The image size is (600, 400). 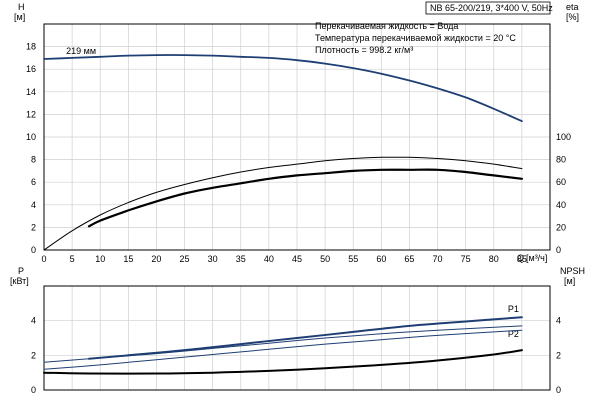 What do you see at coordinates (81, 51) in the screenshot?
I see `head-curve-label: 219 мм` at bounding box center [81, 51].